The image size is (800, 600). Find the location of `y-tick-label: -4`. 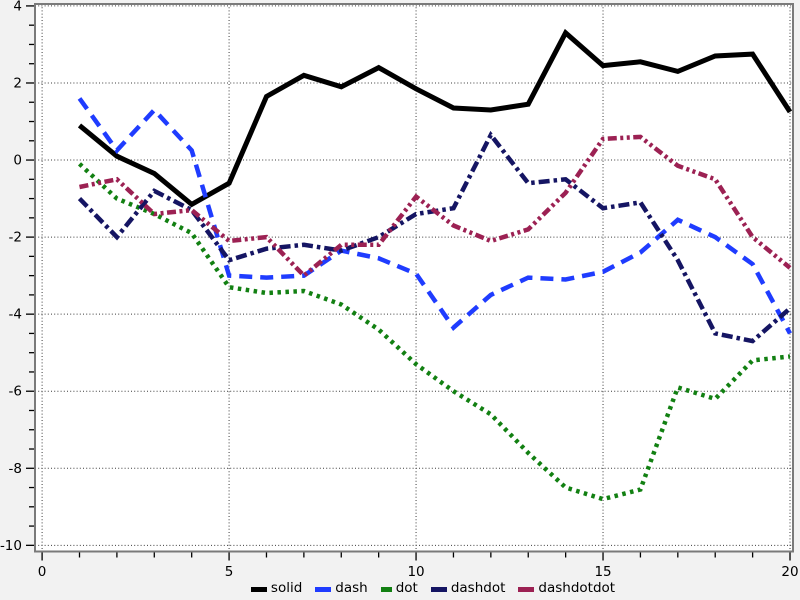

y-tick-label: -4 is located at coordinates (15, 315).